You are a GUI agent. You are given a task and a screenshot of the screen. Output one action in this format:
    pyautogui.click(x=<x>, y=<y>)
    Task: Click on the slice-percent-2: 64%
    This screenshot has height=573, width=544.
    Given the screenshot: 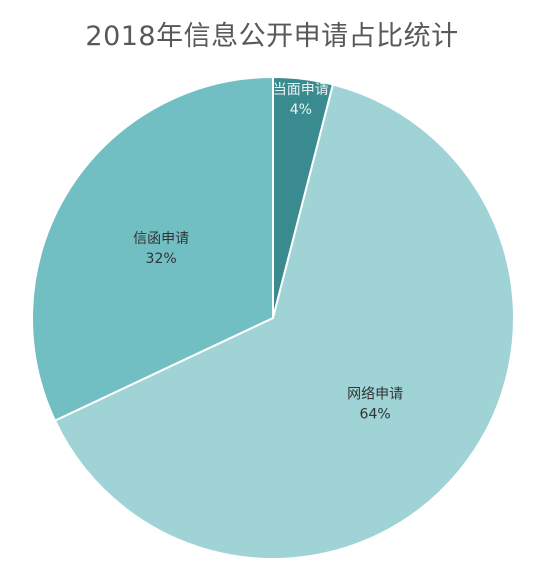 What is the action you would take?
    pyautogui.click(x=375, y=415)
    